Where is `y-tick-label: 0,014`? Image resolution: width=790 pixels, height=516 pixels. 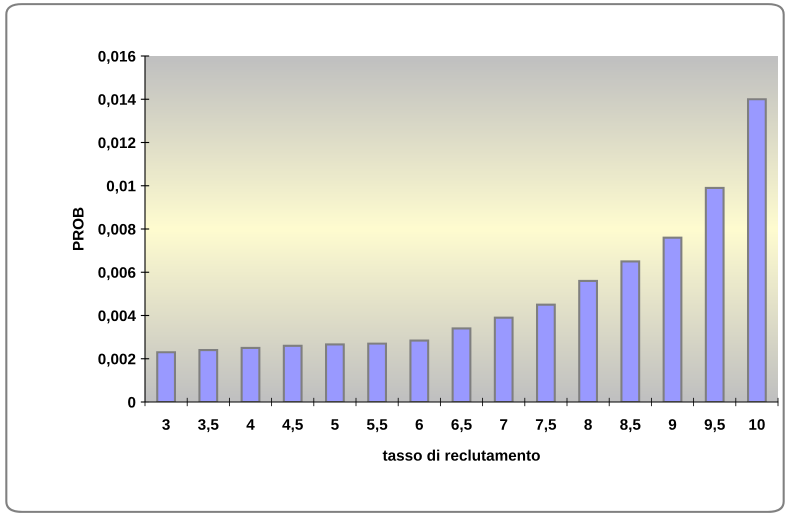
y-tick-label: 0,014 is located at coordinates (117, 101).